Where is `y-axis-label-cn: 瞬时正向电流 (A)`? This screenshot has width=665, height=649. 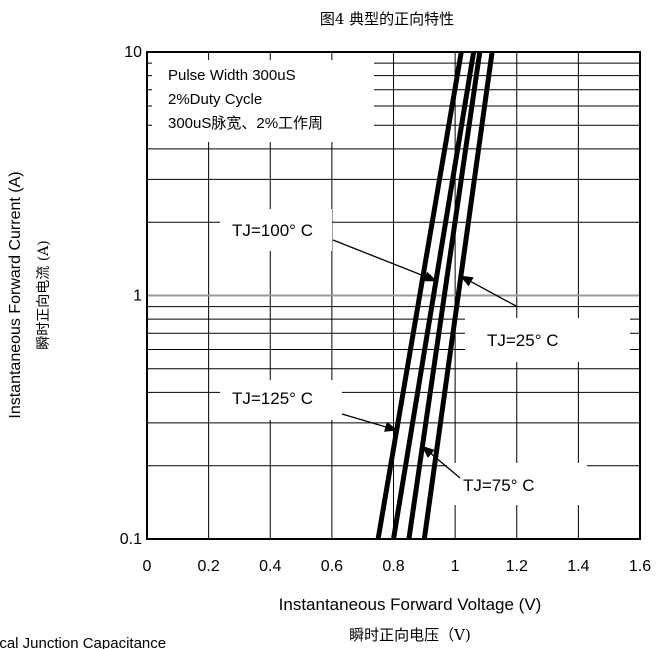 y-axis-label-cn: 瞬时正向电流 (A) is located at coordinates (44, 294).